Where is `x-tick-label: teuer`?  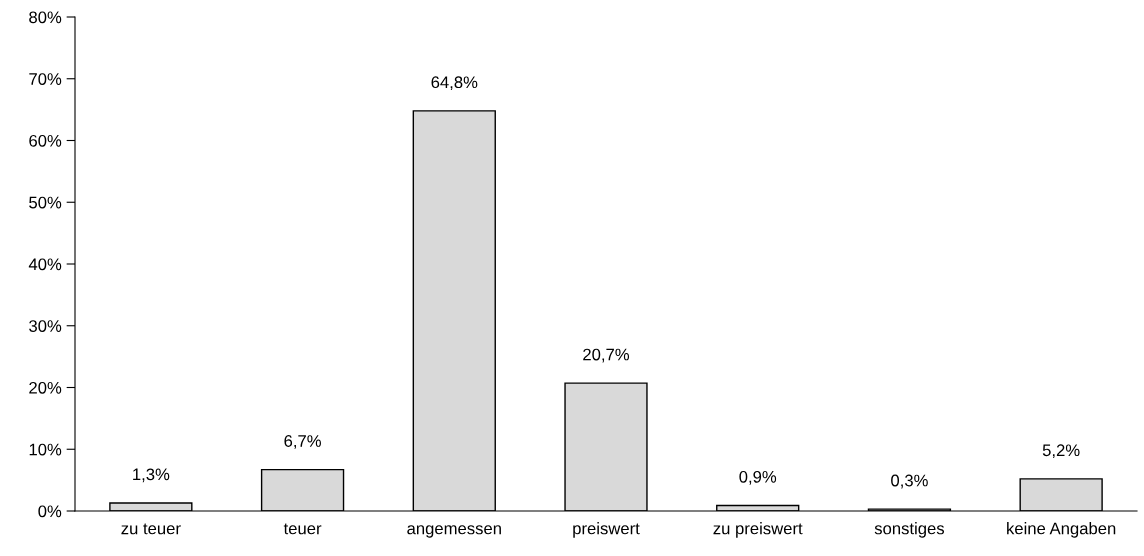 x-tick-label: teuer is located at coordinates (302, 529).